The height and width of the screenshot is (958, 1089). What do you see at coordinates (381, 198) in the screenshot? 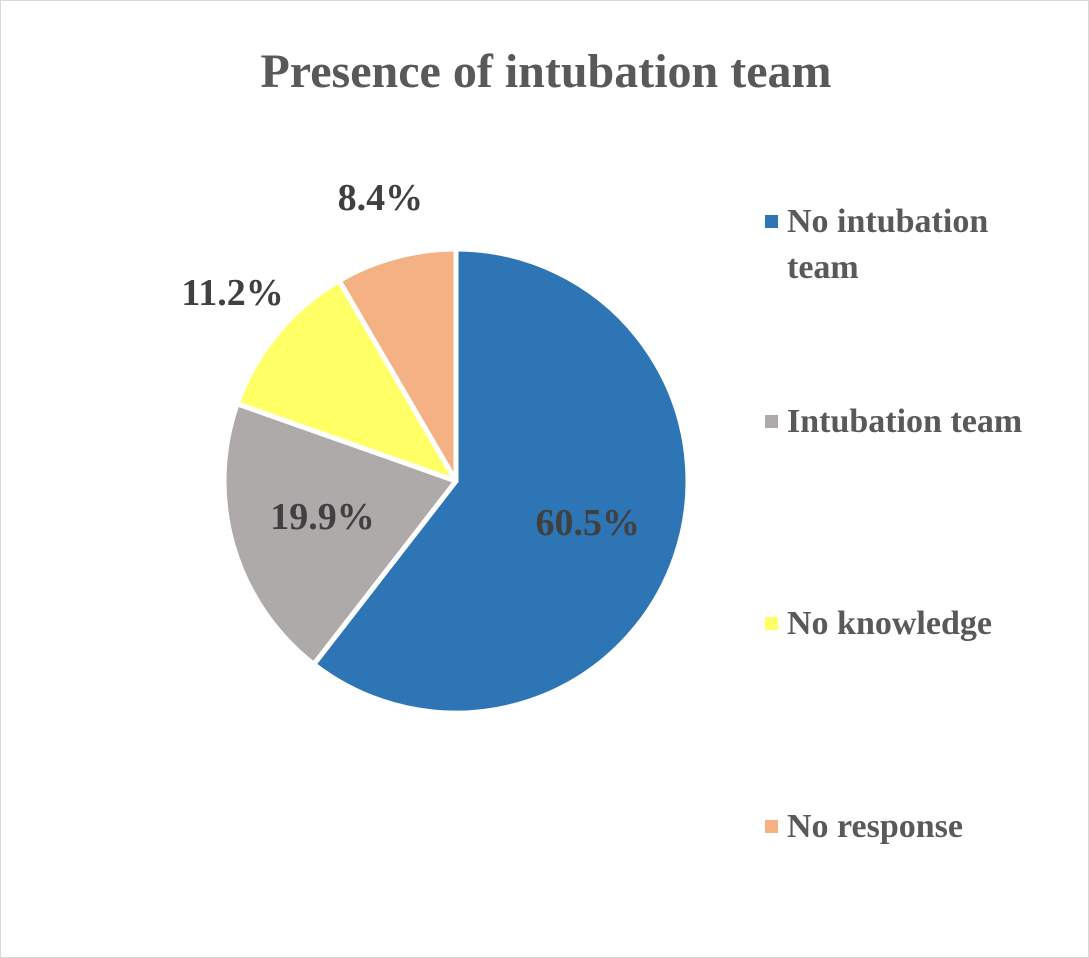
I see `data-label: 8.4%` at bounding box center [381, 198].